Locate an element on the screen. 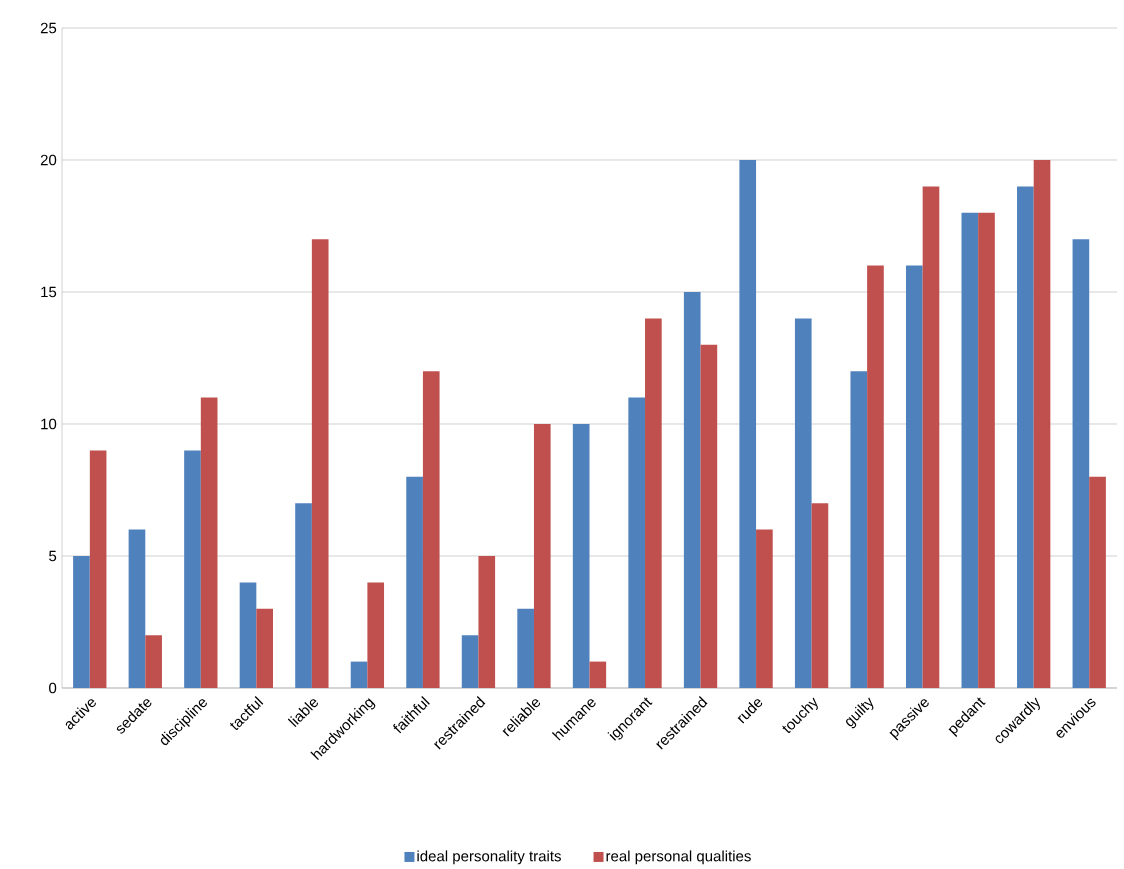  y-tick-label: 25 is located at coordinates (48, 28).